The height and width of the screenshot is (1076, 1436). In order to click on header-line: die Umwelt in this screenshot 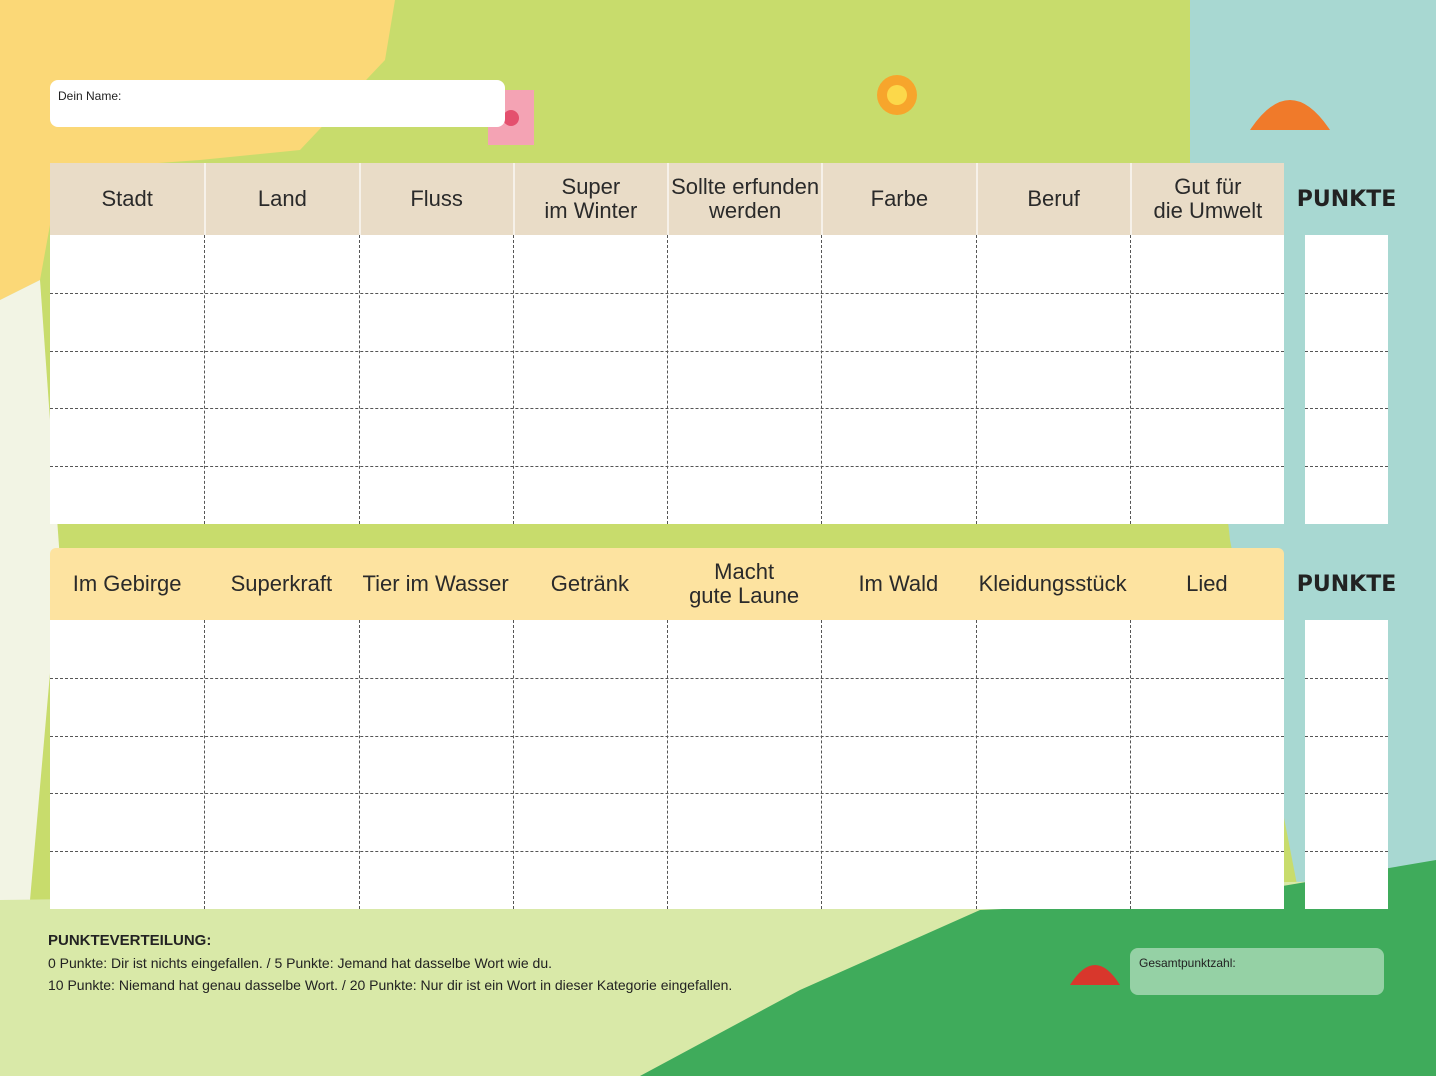, I will do `click(1208, 210)`.